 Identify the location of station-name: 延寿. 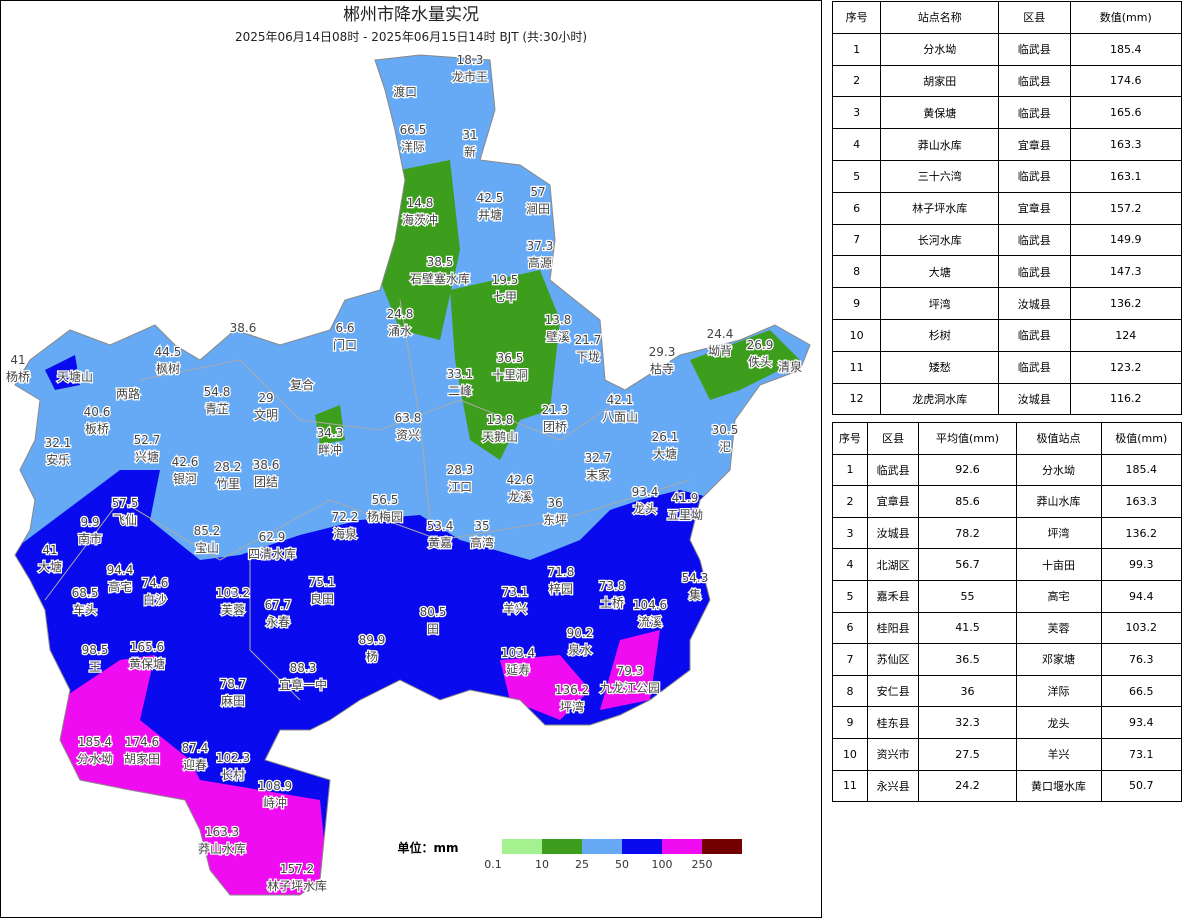
(518, 670).